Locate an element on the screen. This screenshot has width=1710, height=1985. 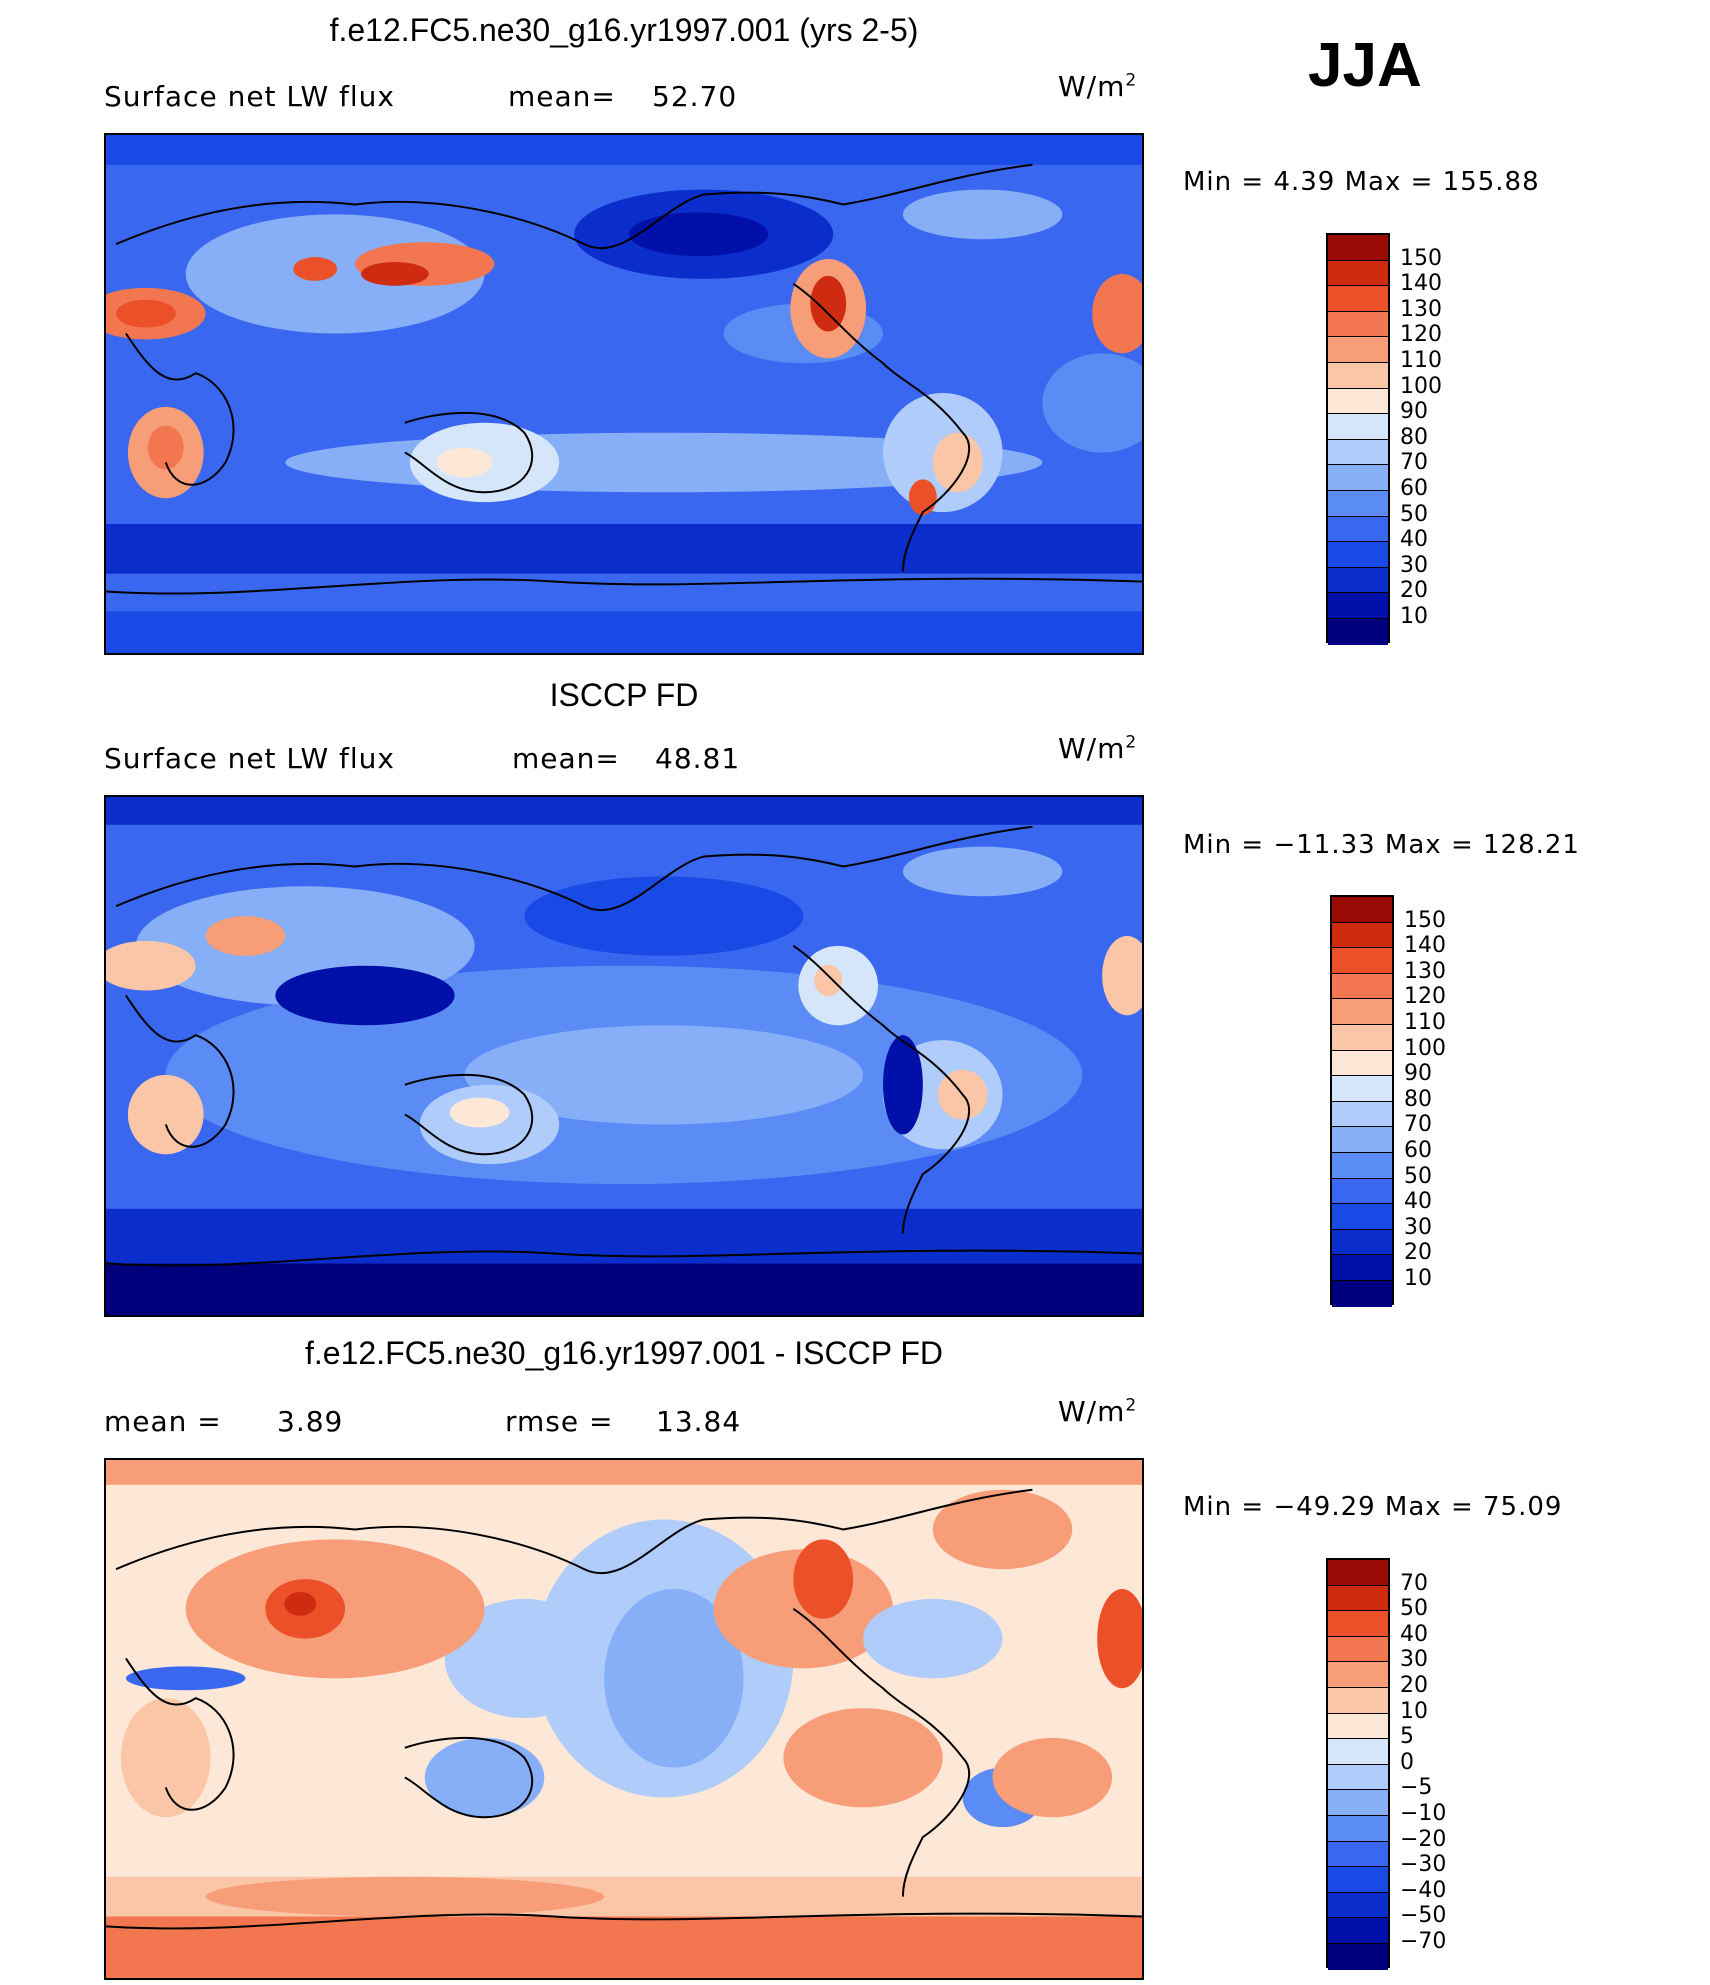
panel2-minmax: Min = −11.33 Max = 128.21 is located at coordinates (1381, 845).